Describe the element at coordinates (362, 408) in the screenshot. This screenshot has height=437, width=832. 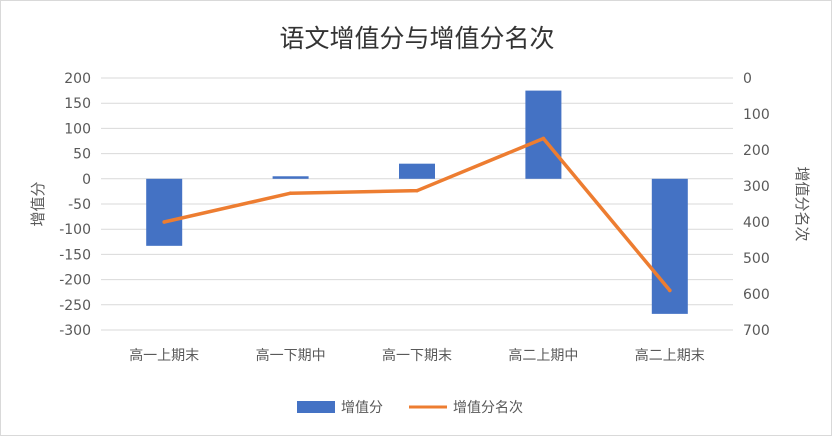
I see `legend-bar-label: 增值分` at that location.